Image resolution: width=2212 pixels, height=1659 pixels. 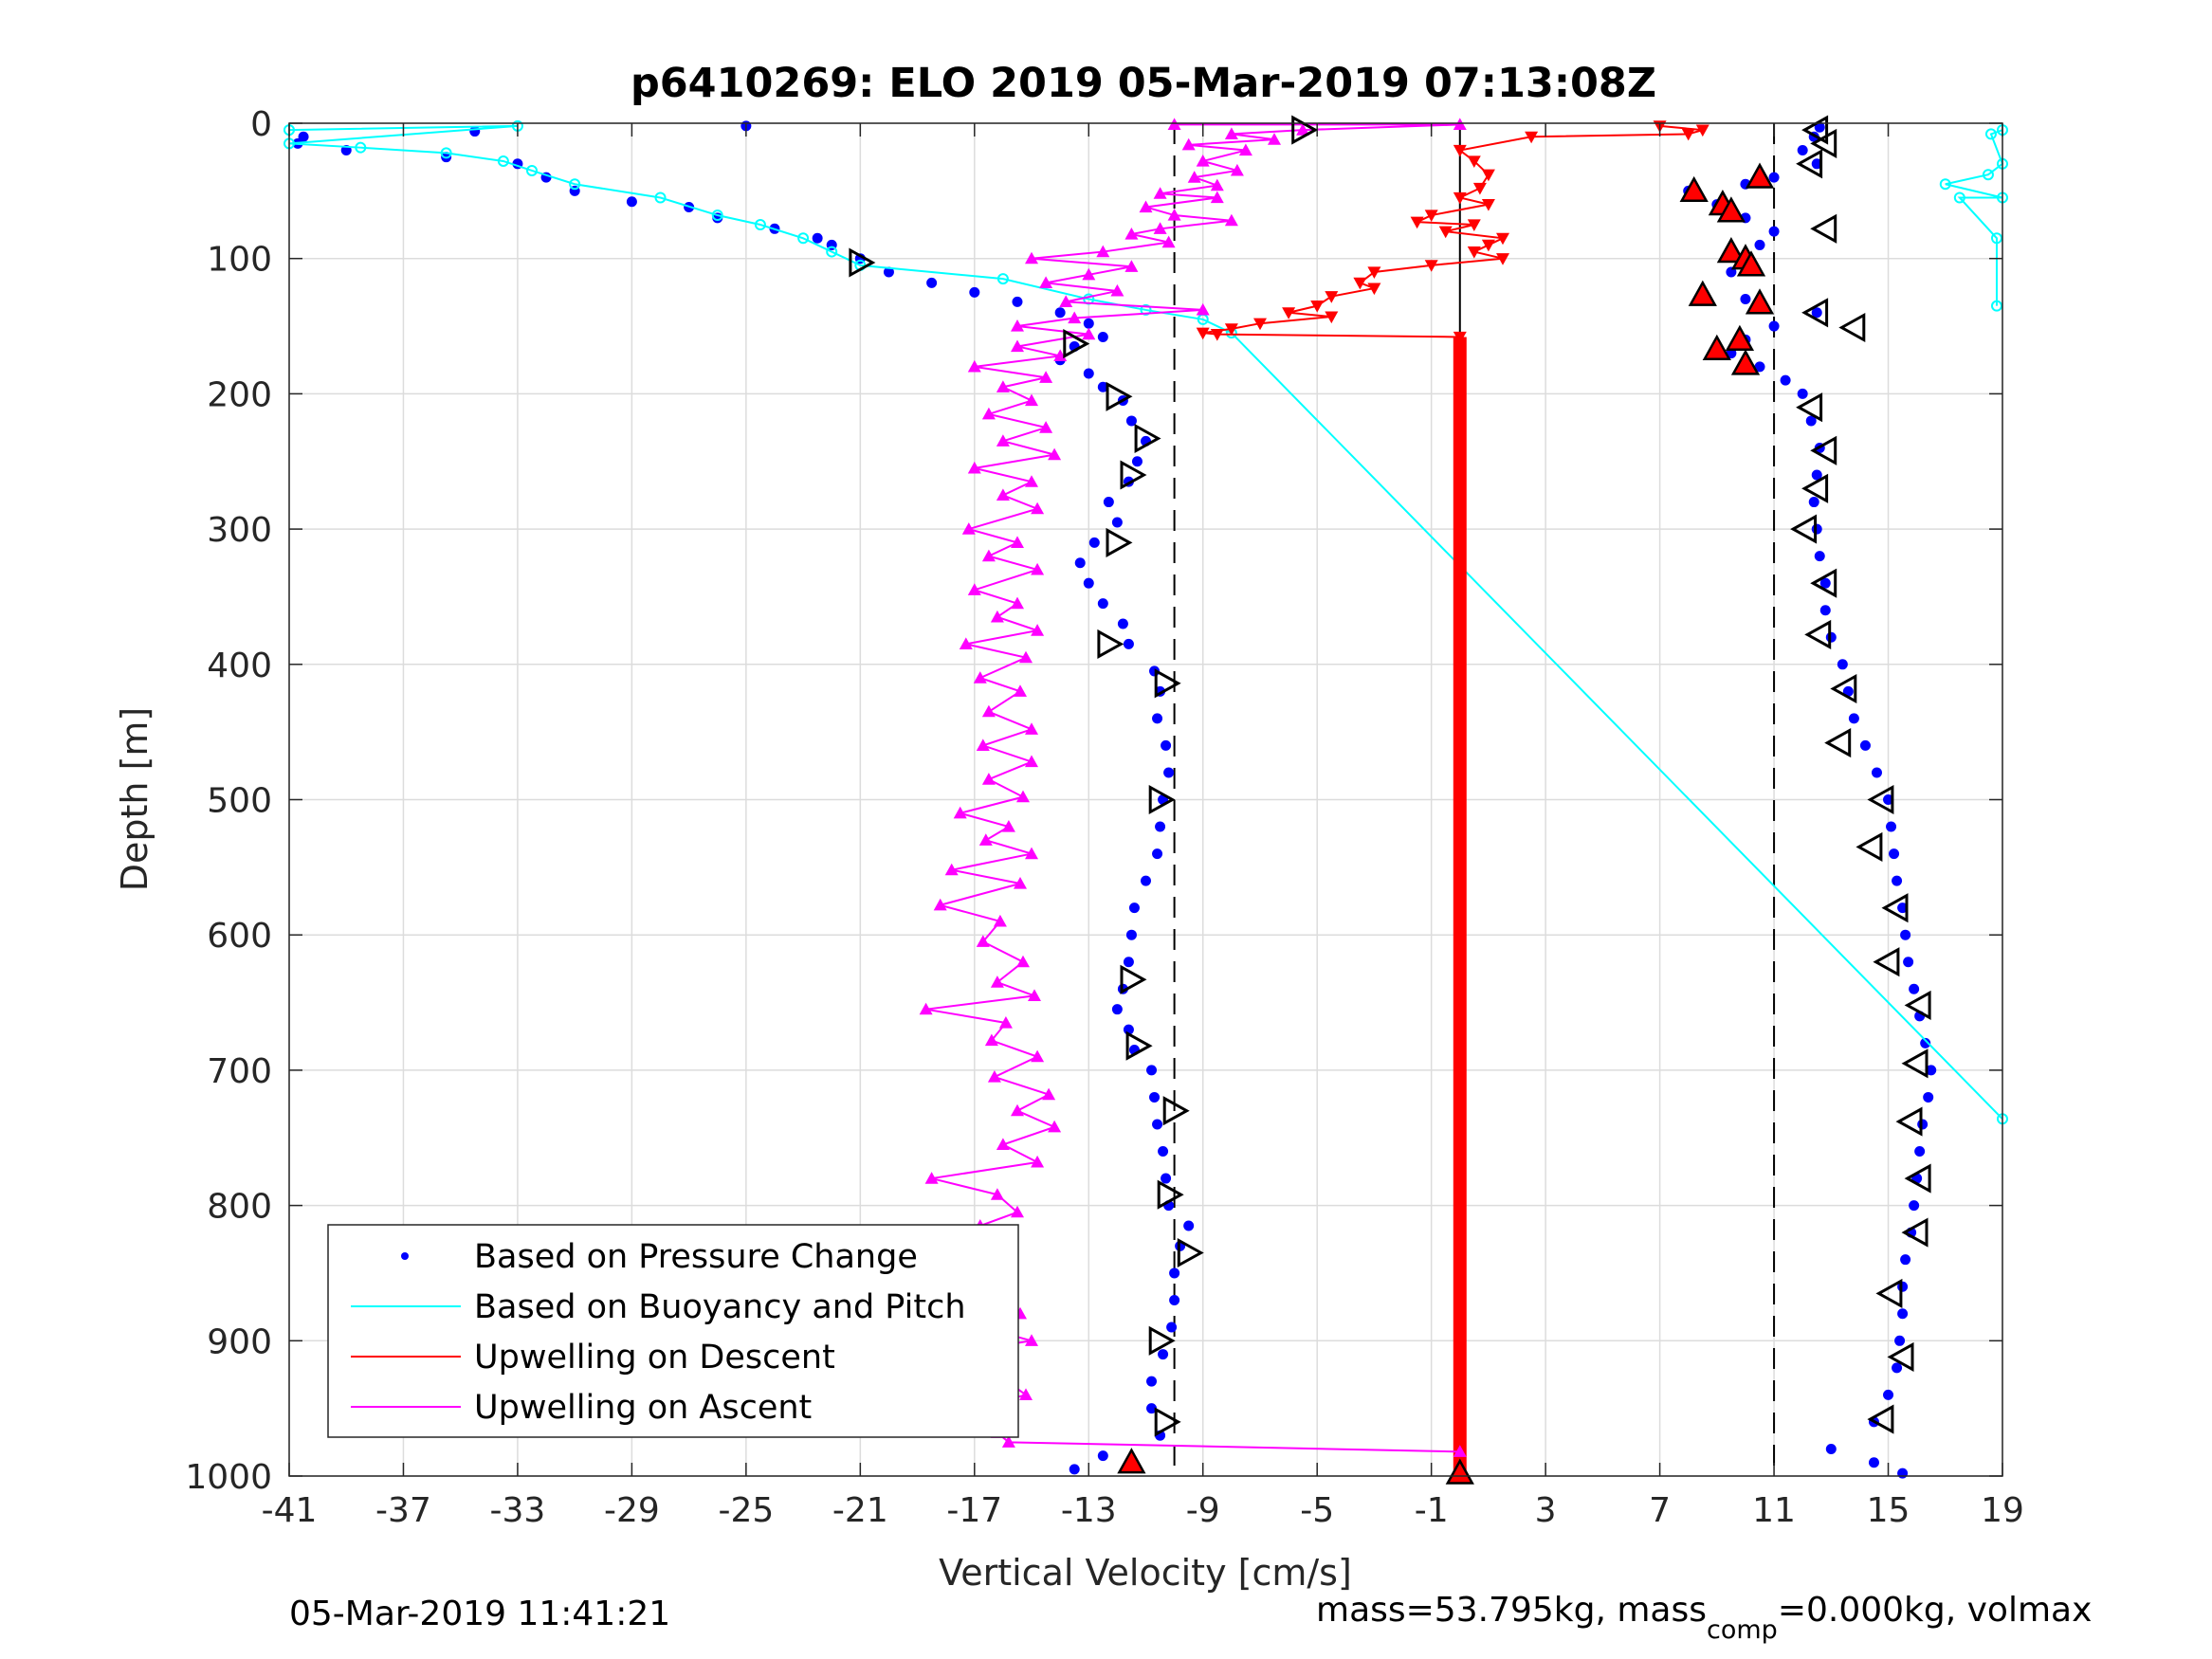 I want to click on y-tick-label: 100, so click(x=239, y=260).